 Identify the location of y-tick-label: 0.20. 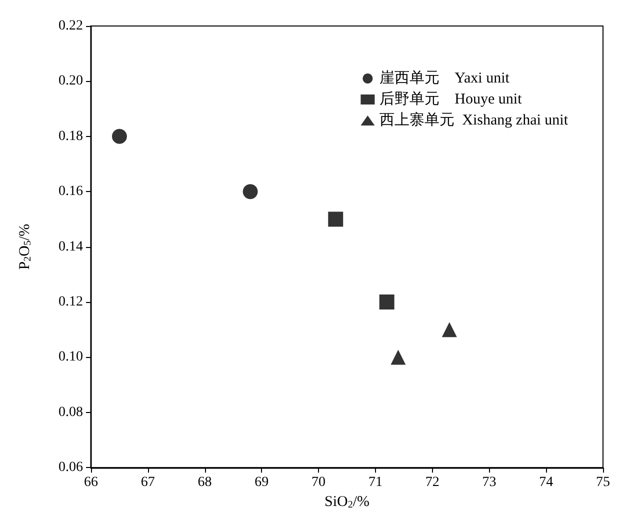
(70, 81).